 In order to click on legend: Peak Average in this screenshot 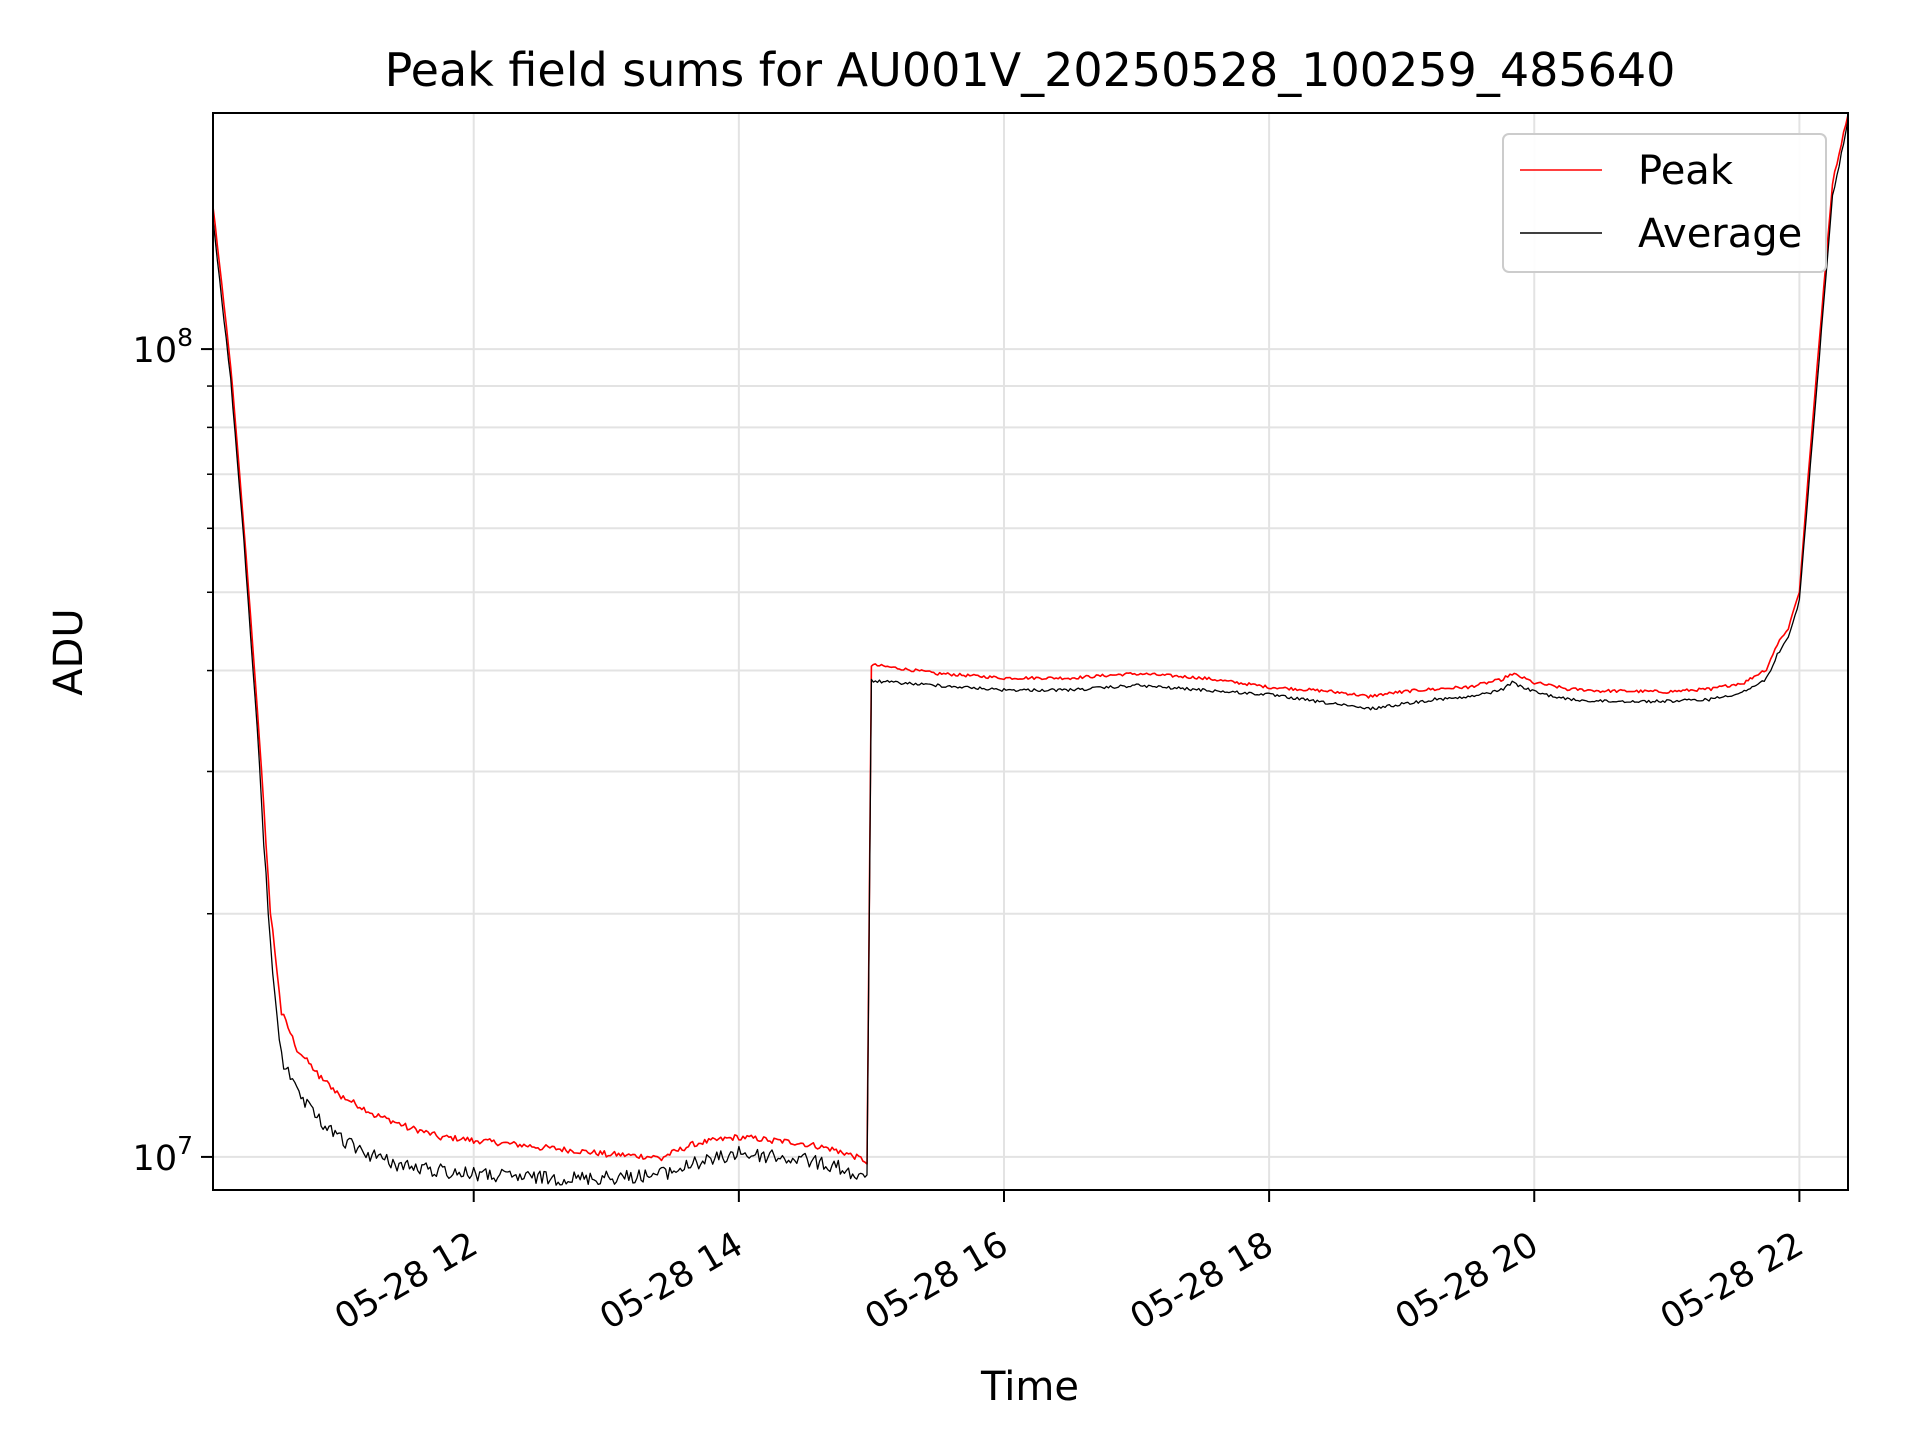, I will do `click(1664, 203)`.